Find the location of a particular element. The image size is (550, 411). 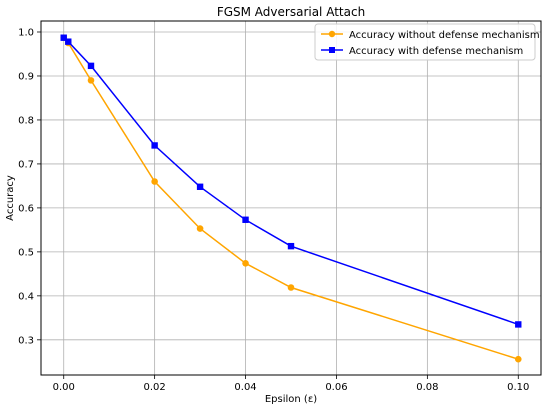

legend-label-series-2: Accuracy with defense mechanism is located at coordinates (436, 51).